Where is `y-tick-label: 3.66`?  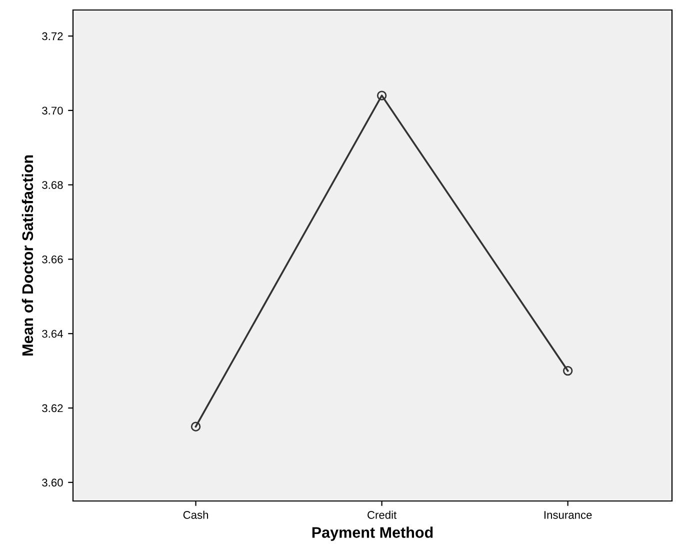 y-tick-label: 3.66 is located at coordinates (52, 259).